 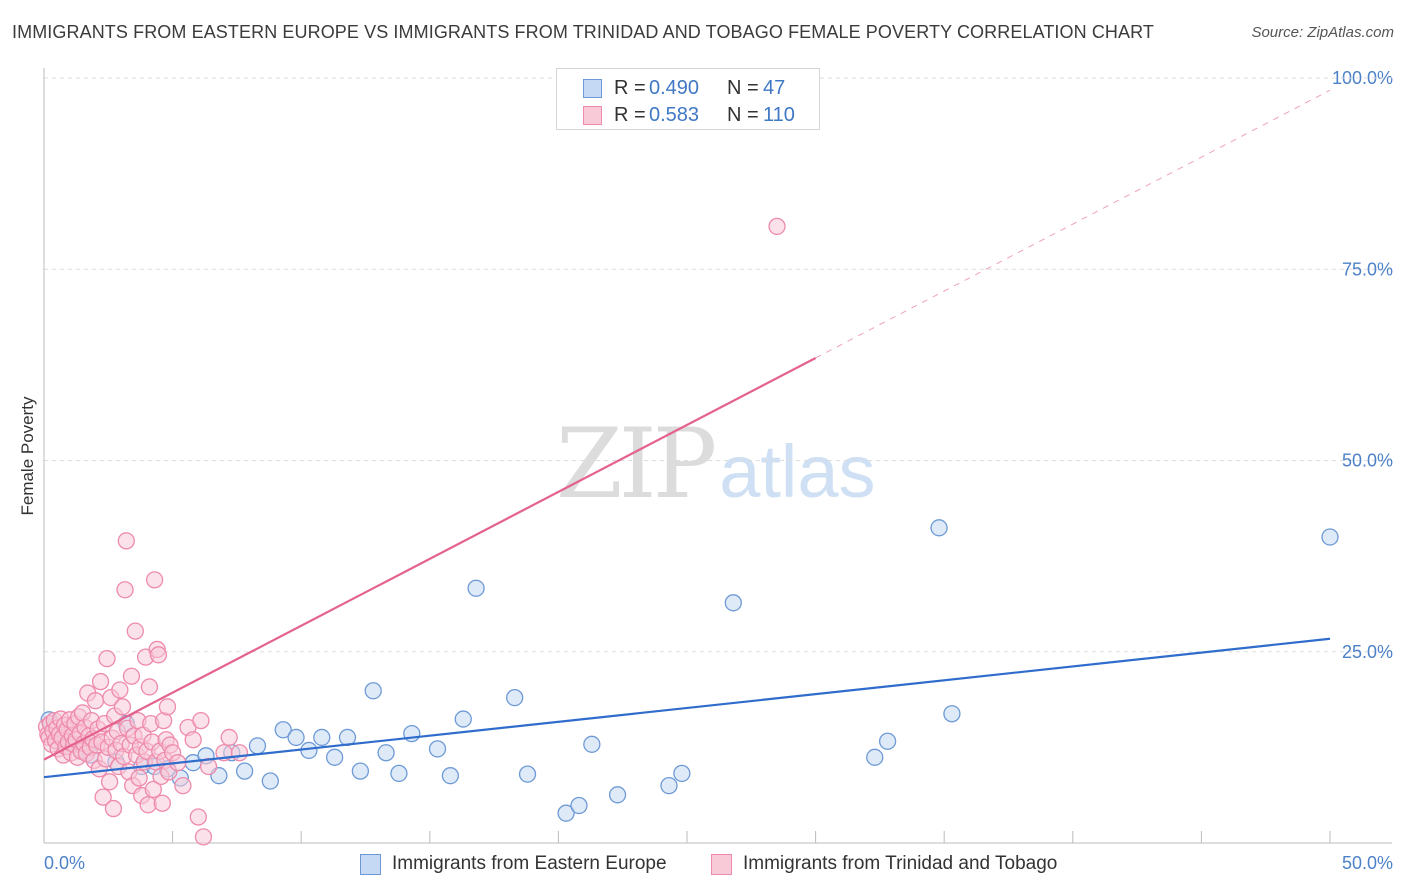 What do you see at coordinates (674, 88) in the screenshot?
I see `r-value: 0.490` at bounding box center [674, 88].